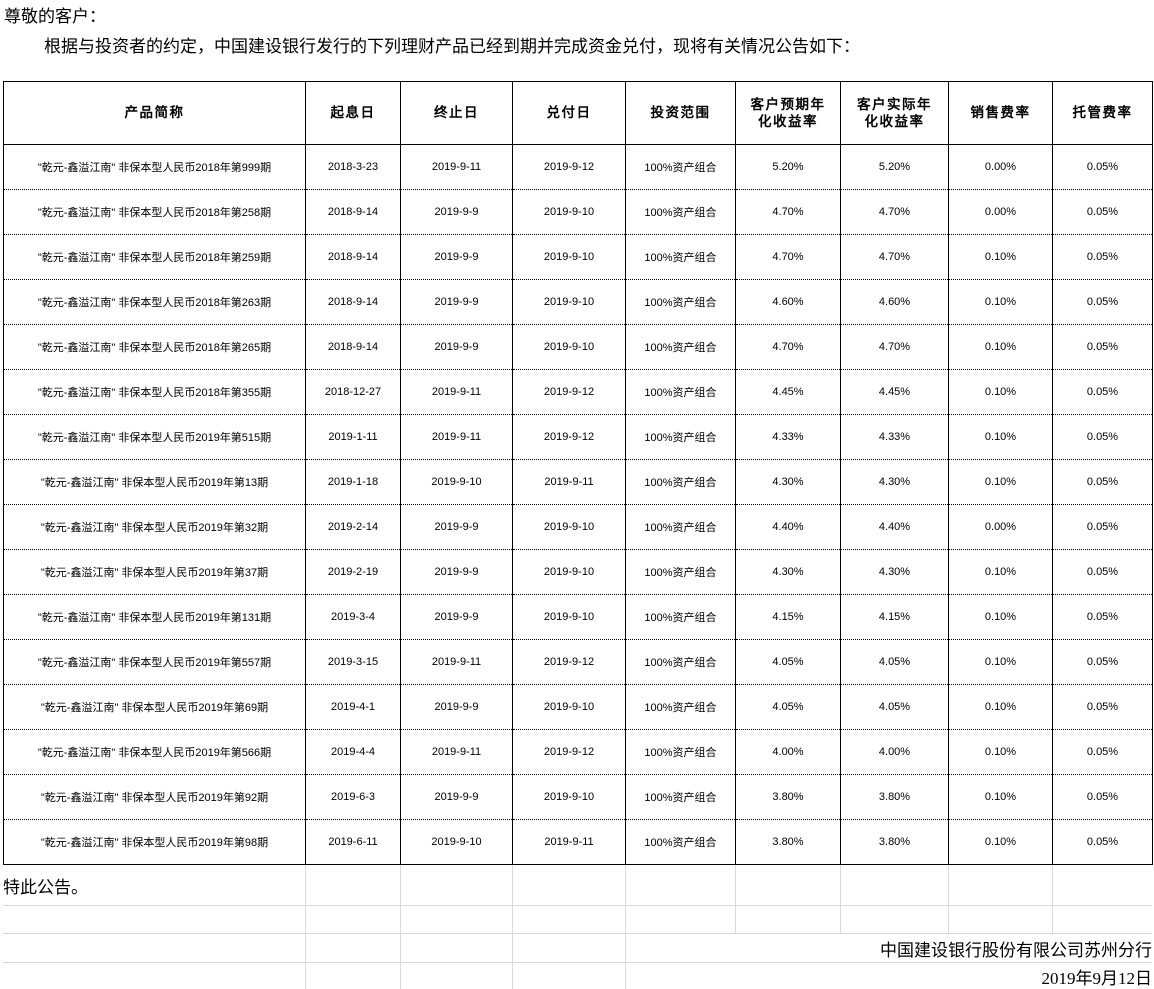 This screenshot has width=1154, height=989. What do you see at coordinates (457, 482) in the screenshot?
I see `end-date-cell: 2019-9-10` at bounding box center [457, 482].